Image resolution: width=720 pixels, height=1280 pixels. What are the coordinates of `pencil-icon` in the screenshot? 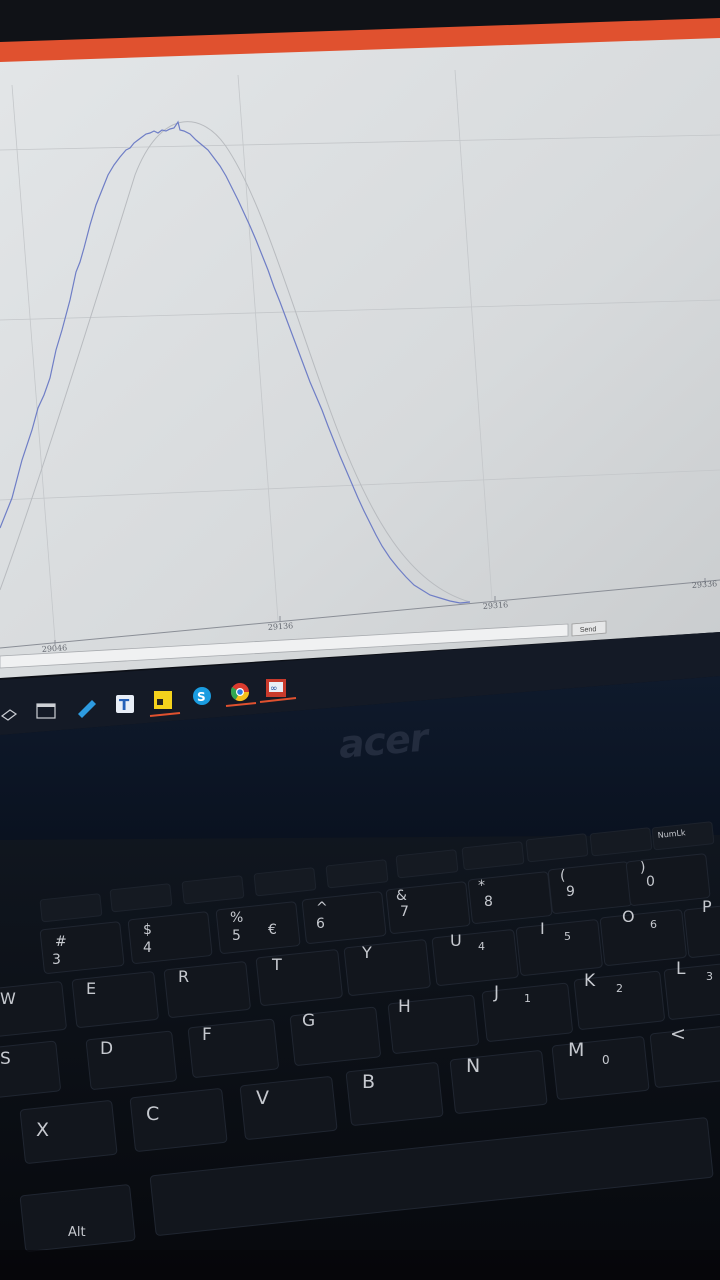 It's located at (87, 709).